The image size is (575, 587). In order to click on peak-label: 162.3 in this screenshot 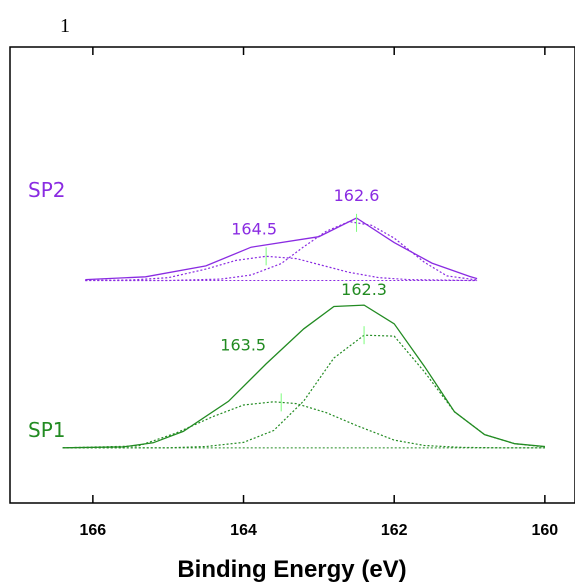, I will do `click(364, 289)`.